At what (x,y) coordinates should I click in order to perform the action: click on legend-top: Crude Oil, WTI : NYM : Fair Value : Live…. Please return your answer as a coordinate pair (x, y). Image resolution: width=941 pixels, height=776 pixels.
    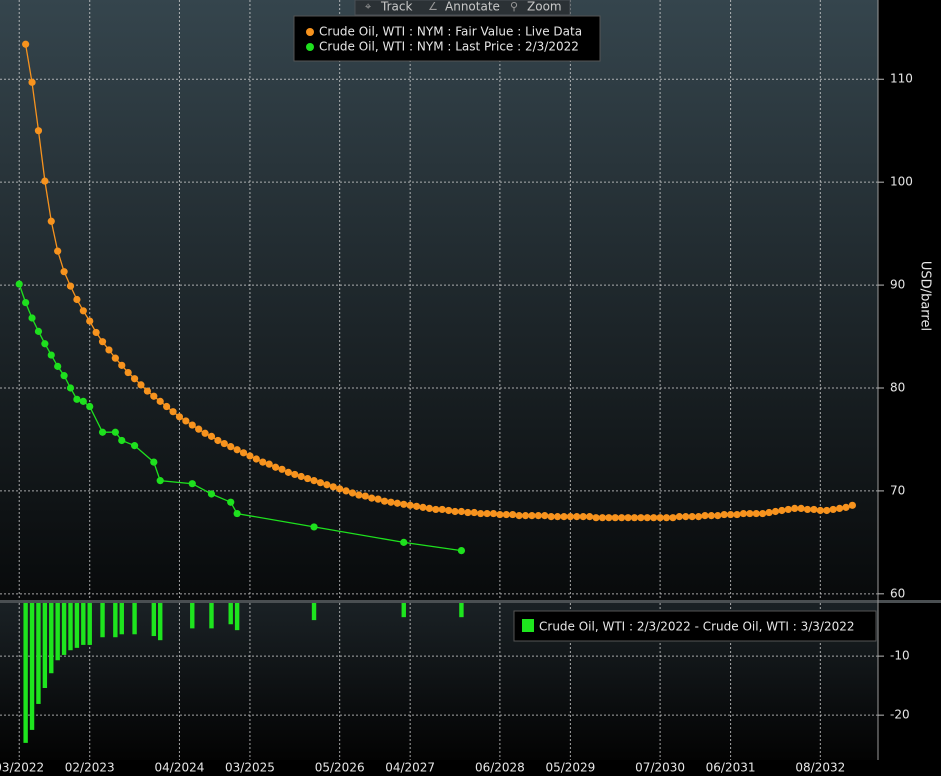
    Looking at the image, I should click on (447, 38).